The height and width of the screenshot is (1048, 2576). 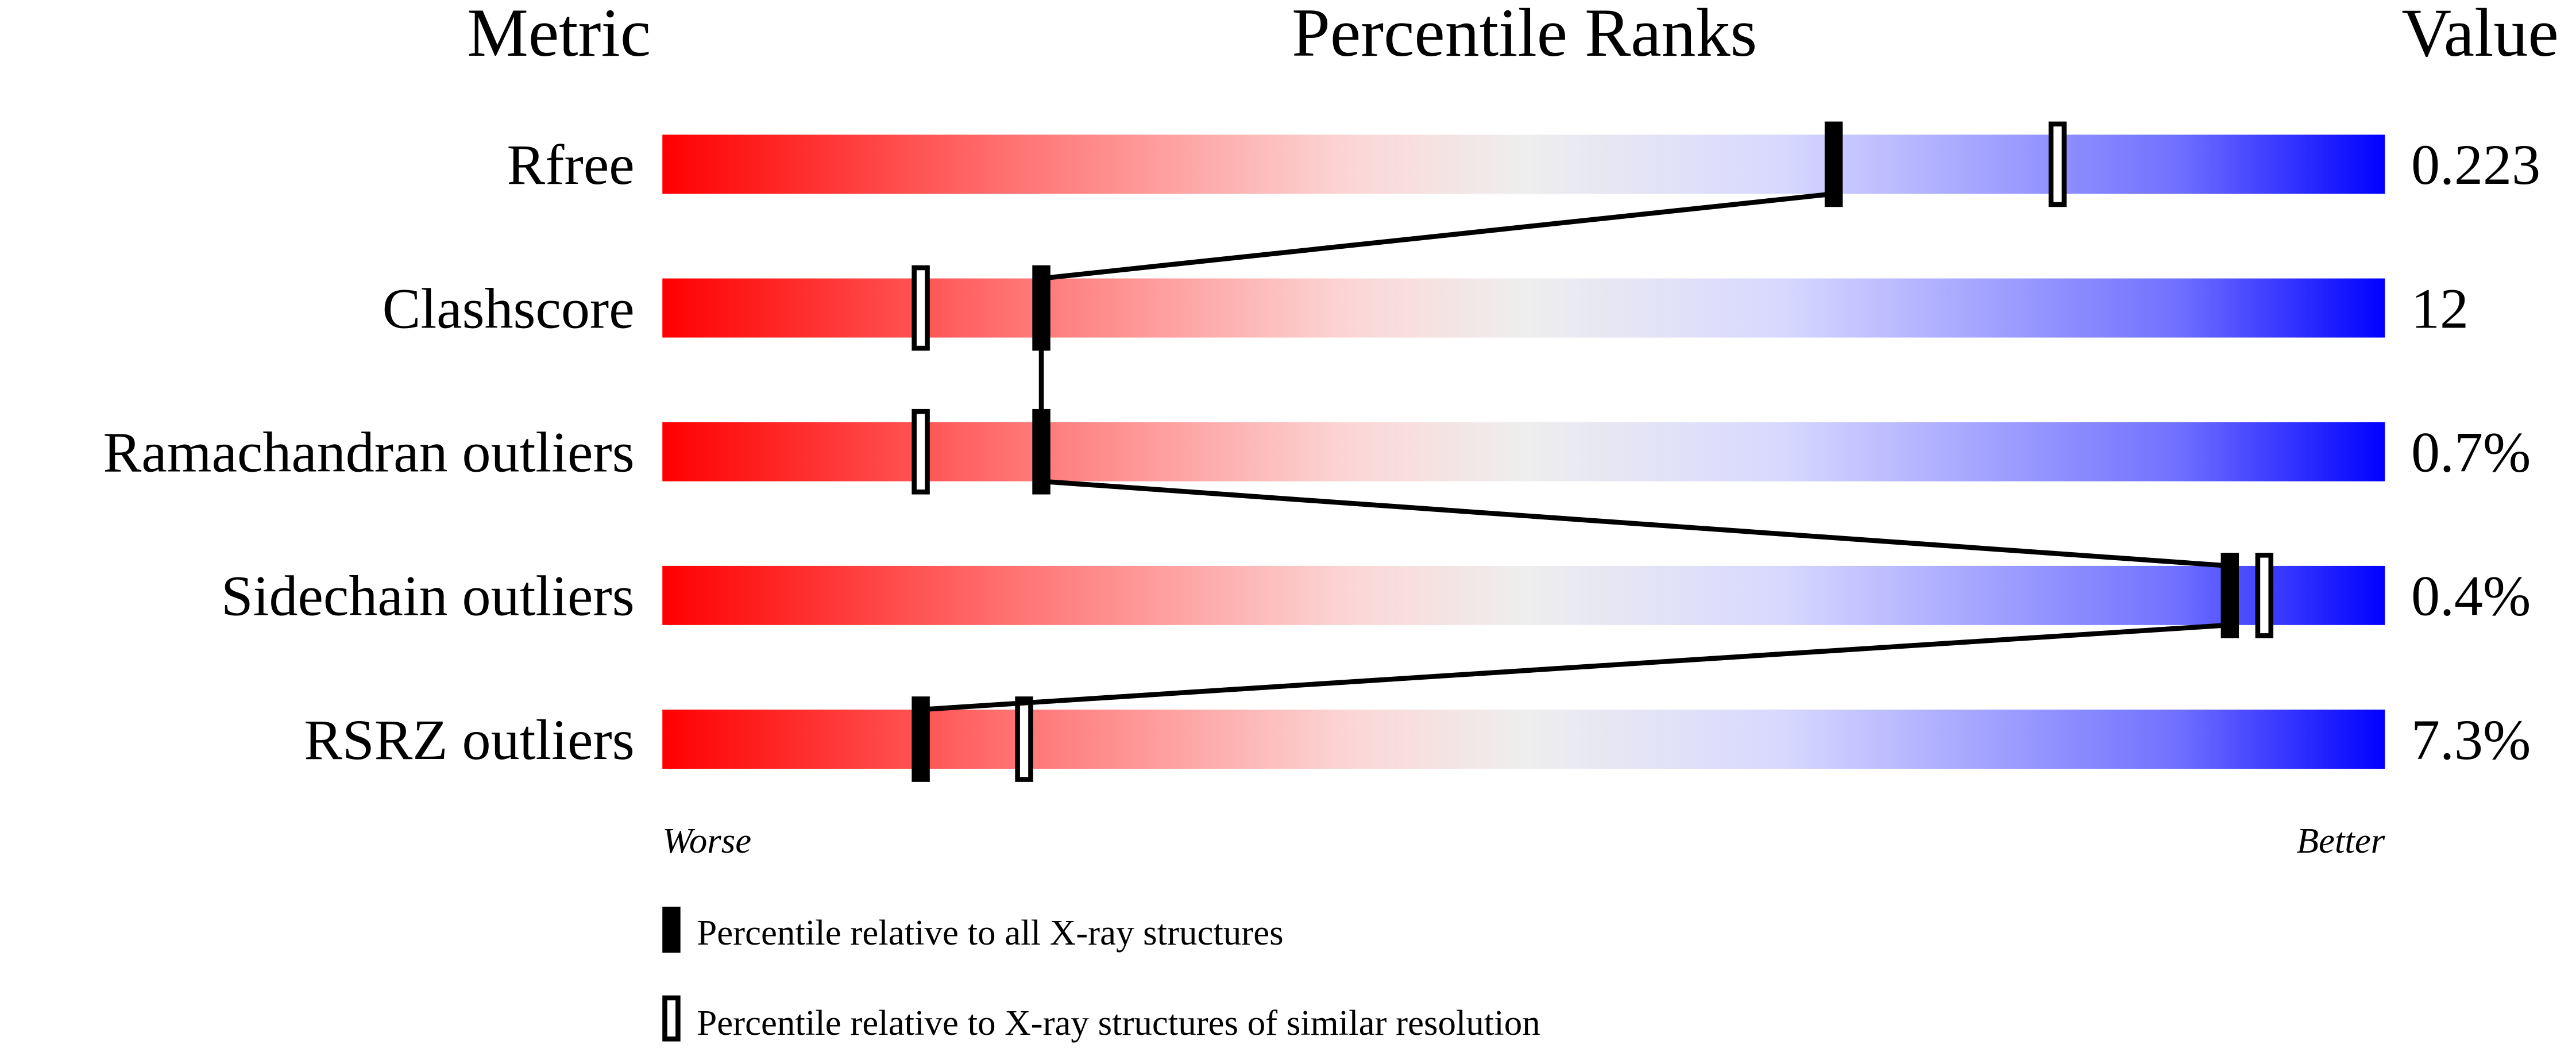 What do you see at coordinates (706, 840) in the screenshot?
I see `axis-label-worse: Worse` at bounding box center [706, 840].